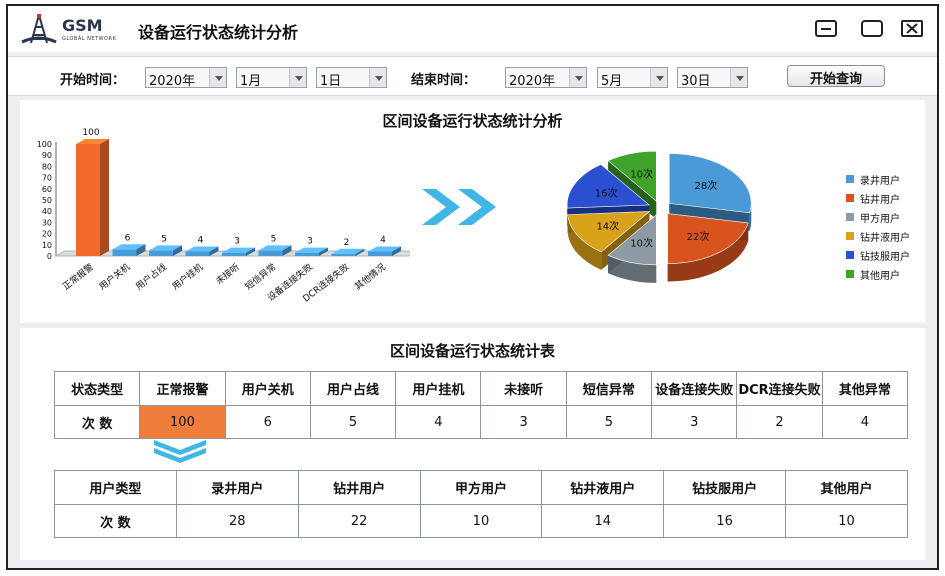 This screenshot has width=945, height=576. I want to click on table-cell: 5, so click(353, 422).